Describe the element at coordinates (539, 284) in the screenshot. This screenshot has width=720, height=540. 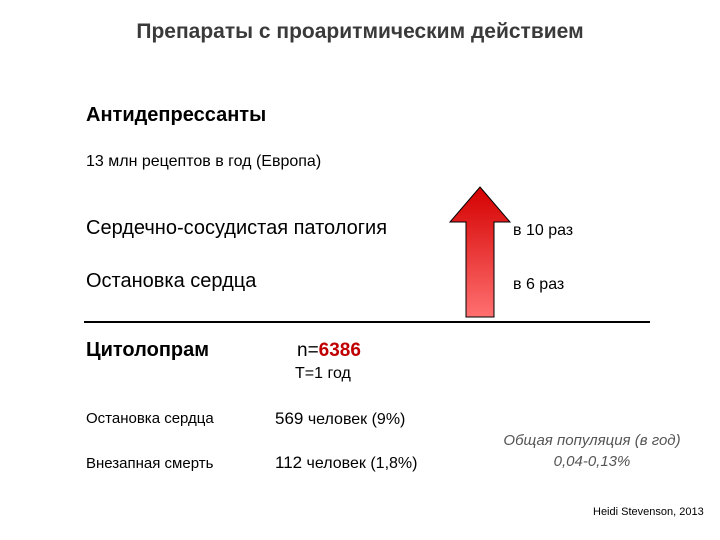
I see `risk-value-cardiac-arrest: в 6 раз` at that location.